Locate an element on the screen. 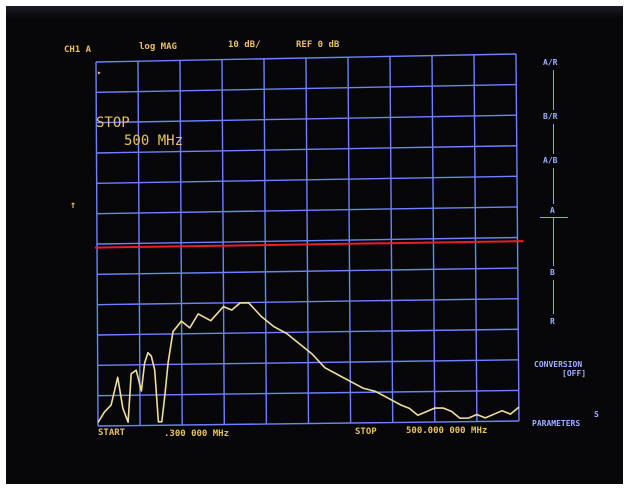 This screenshot has width=629, height=490. softkey-conversion-state: [OFF] is located at coordinates (574, 373).